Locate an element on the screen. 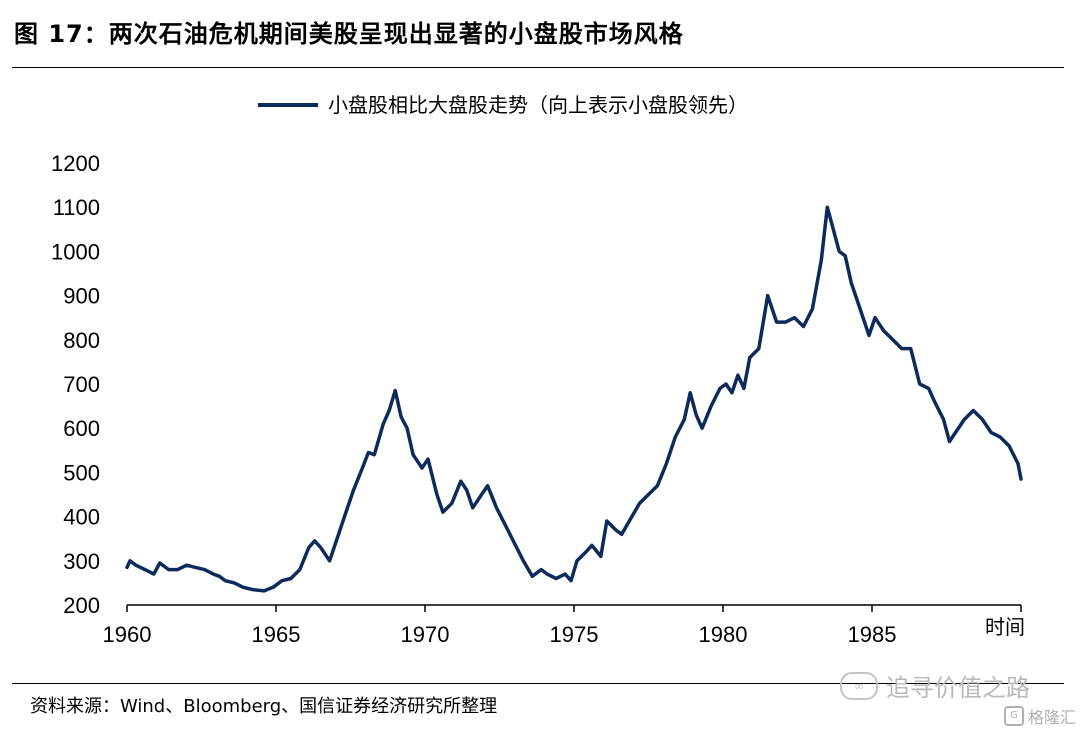  source-note: 资料来源：Wind、Bloomberg、国信证券经济研究所整理 is located at coordinates (264, 706).